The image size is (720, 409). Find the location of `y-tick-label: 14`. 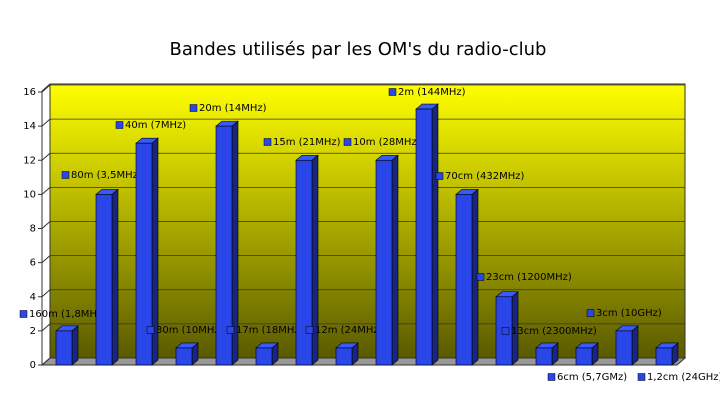

y-tick-label: 14 is located at coordinates (29, 126).